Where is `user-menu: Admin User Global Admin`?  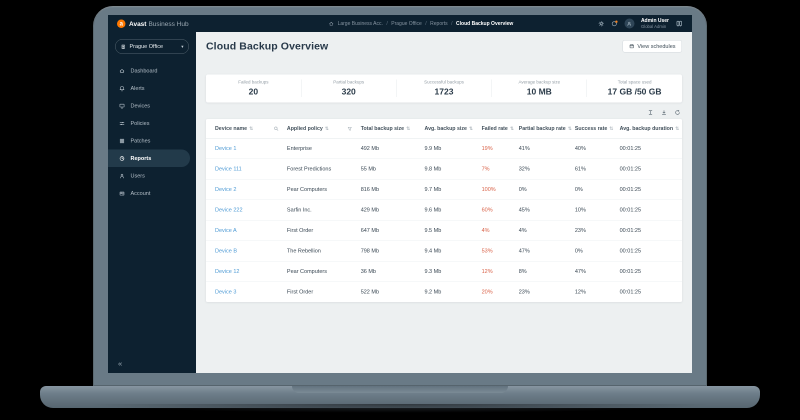 user-menu: Admin User Global Admin is located at coordinates (655, 23).